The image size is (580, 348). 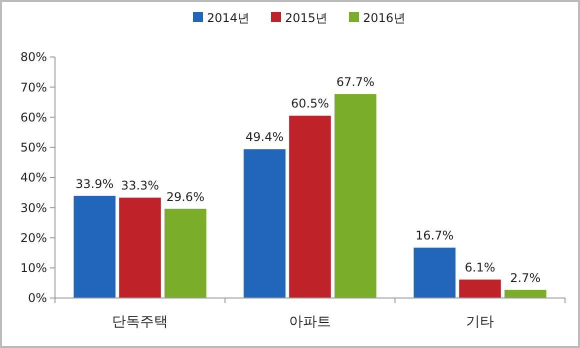 What do you see at coordinates (140, 185) in the screenshot?
I see `data-label: 33.3%` at bounding box center [140, 185].